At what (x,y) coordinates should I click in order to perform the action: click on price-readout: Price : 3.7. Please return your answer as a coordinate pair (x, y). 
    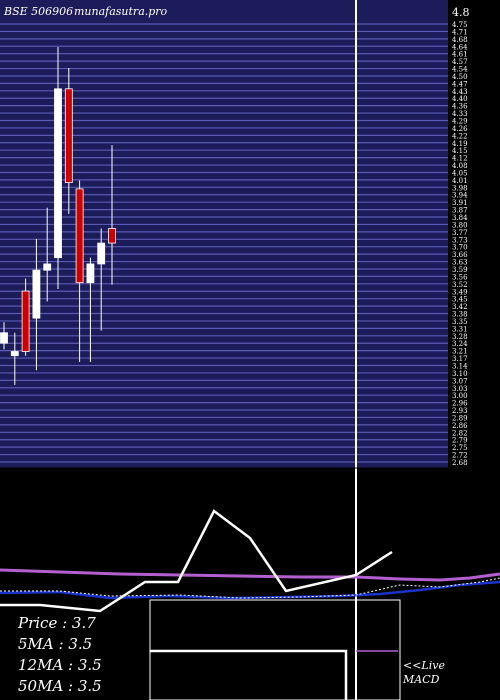
    Looking at the image, I should click on (57, 623).